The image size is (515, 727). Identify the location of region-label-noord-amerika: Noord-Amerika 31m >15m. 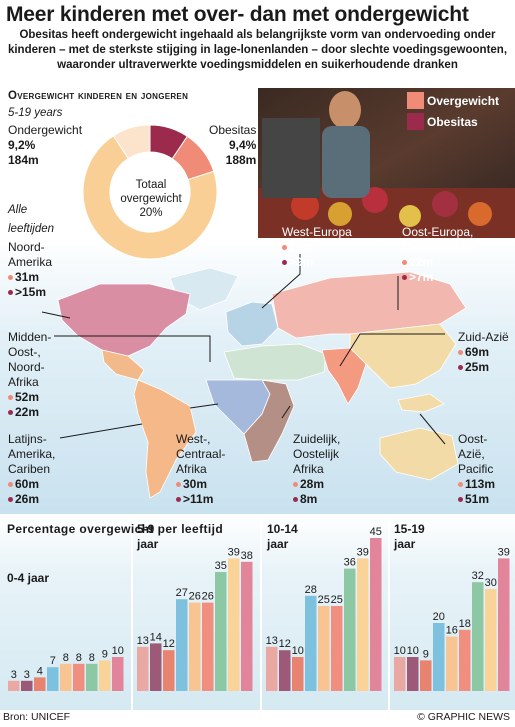
(38, 270).